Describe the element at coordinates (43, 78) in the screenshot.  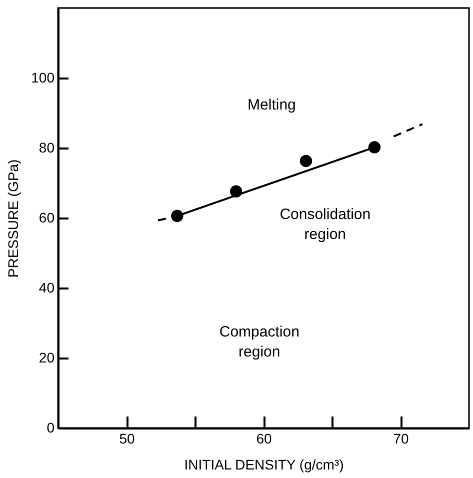
I see `y-tick-label: 100` at that location.